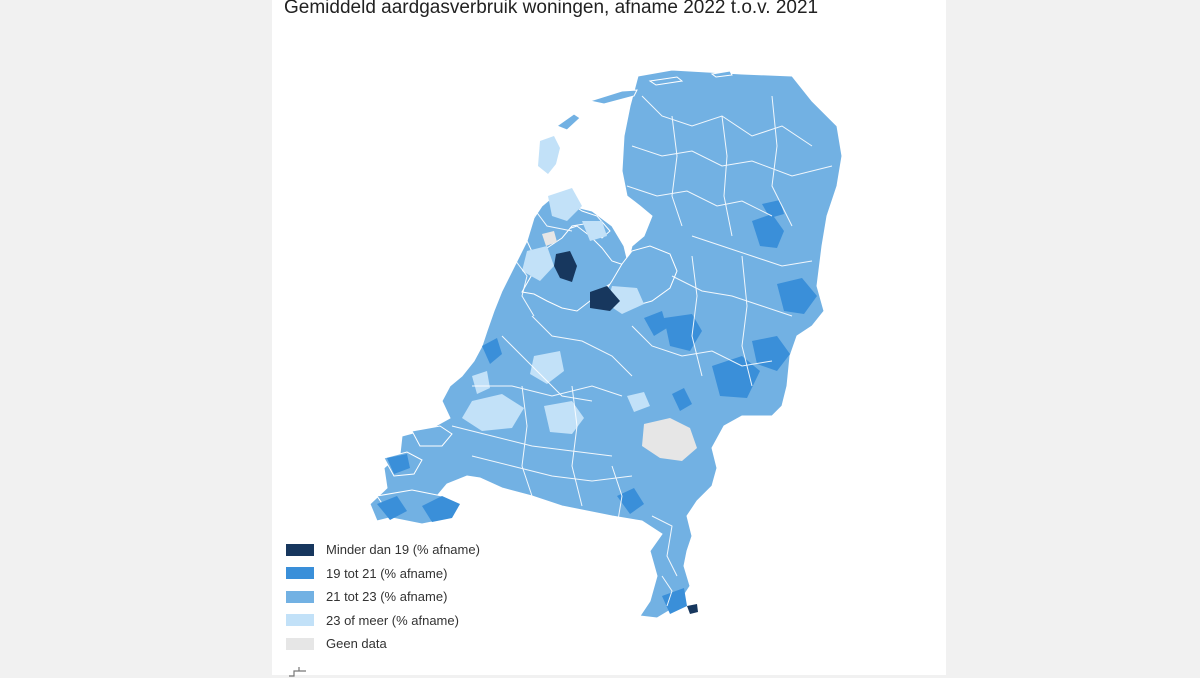  I want to click on legend-item-23-of-meer: 23 of meer (% afname), so click(383, 621).